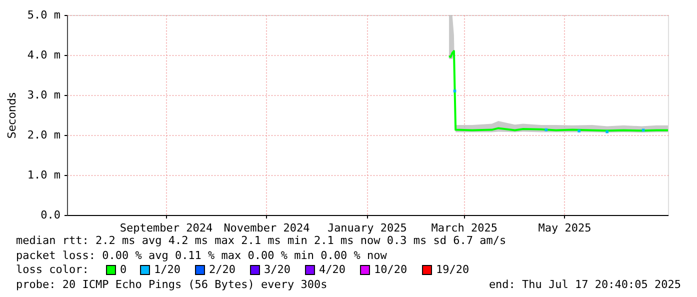 This screenshot has height=297, width=697. What do you see at coordinates (44, 175) in the screenshot?
I see `y-tick-label: 1.0 m` at bounding box center [44, 175].